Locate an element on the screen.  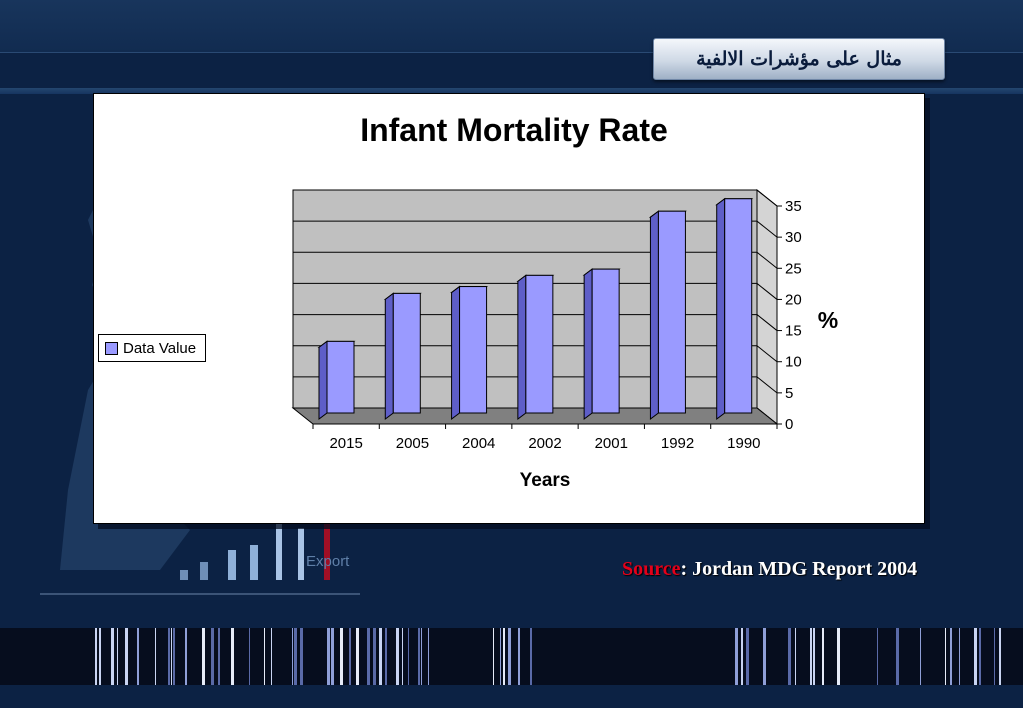
y-tick-label: 15 is located at coordinates (793, 331).